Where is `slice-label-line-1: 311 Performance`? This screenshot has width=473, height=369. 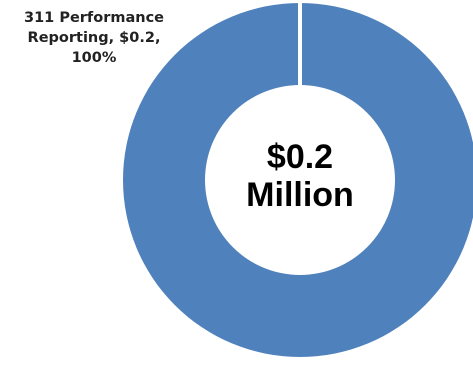
slice-label-line-1: 311 Performance is located at coordinates (94, 18).